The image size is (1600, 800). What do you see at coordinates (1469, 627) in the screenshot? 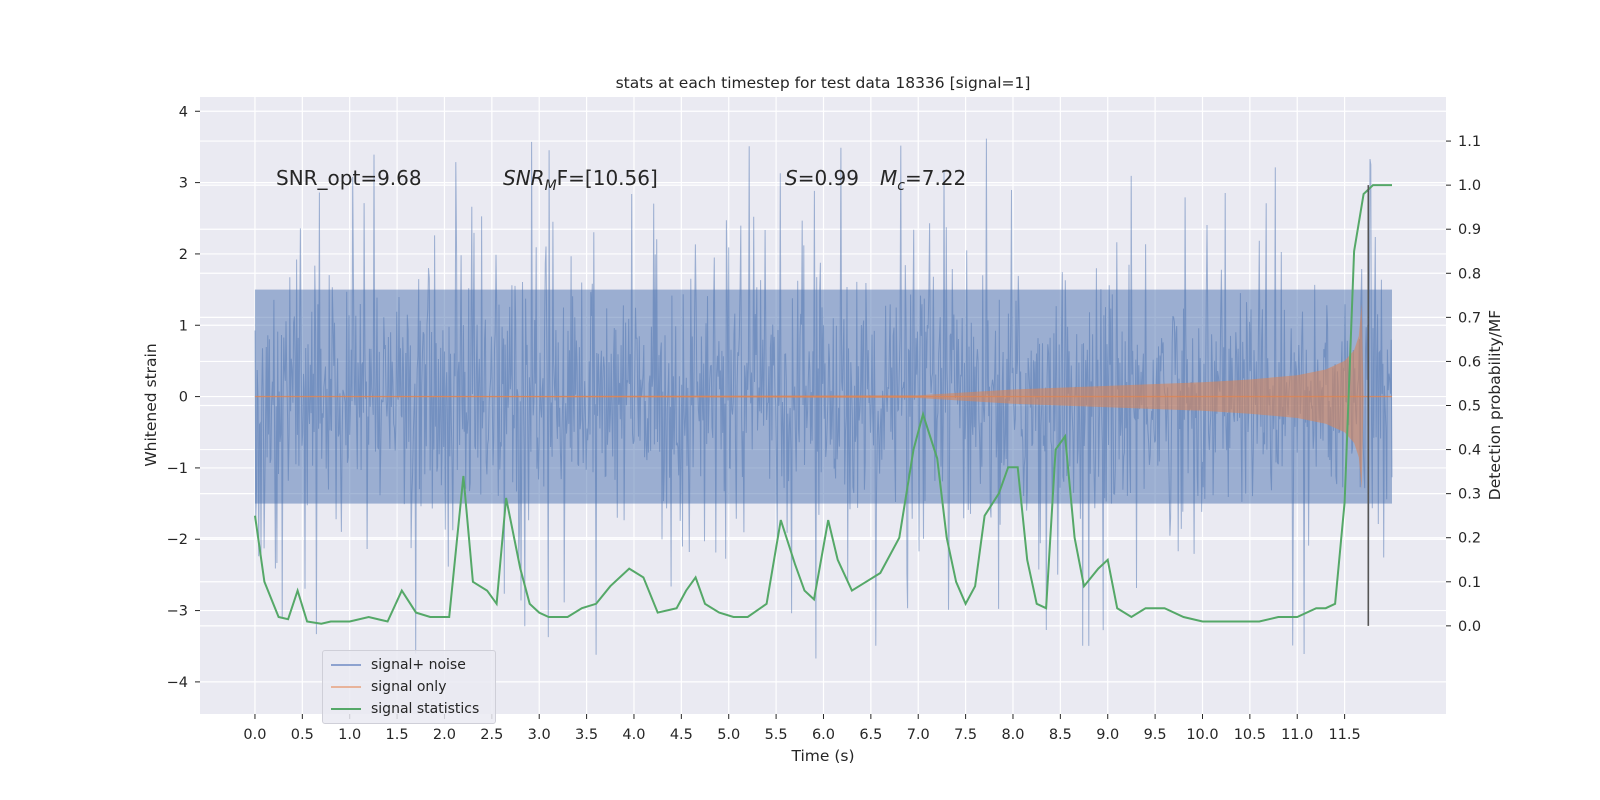
I see `y-right-tick-label: 0.0` at bounding box center [1469, 627].